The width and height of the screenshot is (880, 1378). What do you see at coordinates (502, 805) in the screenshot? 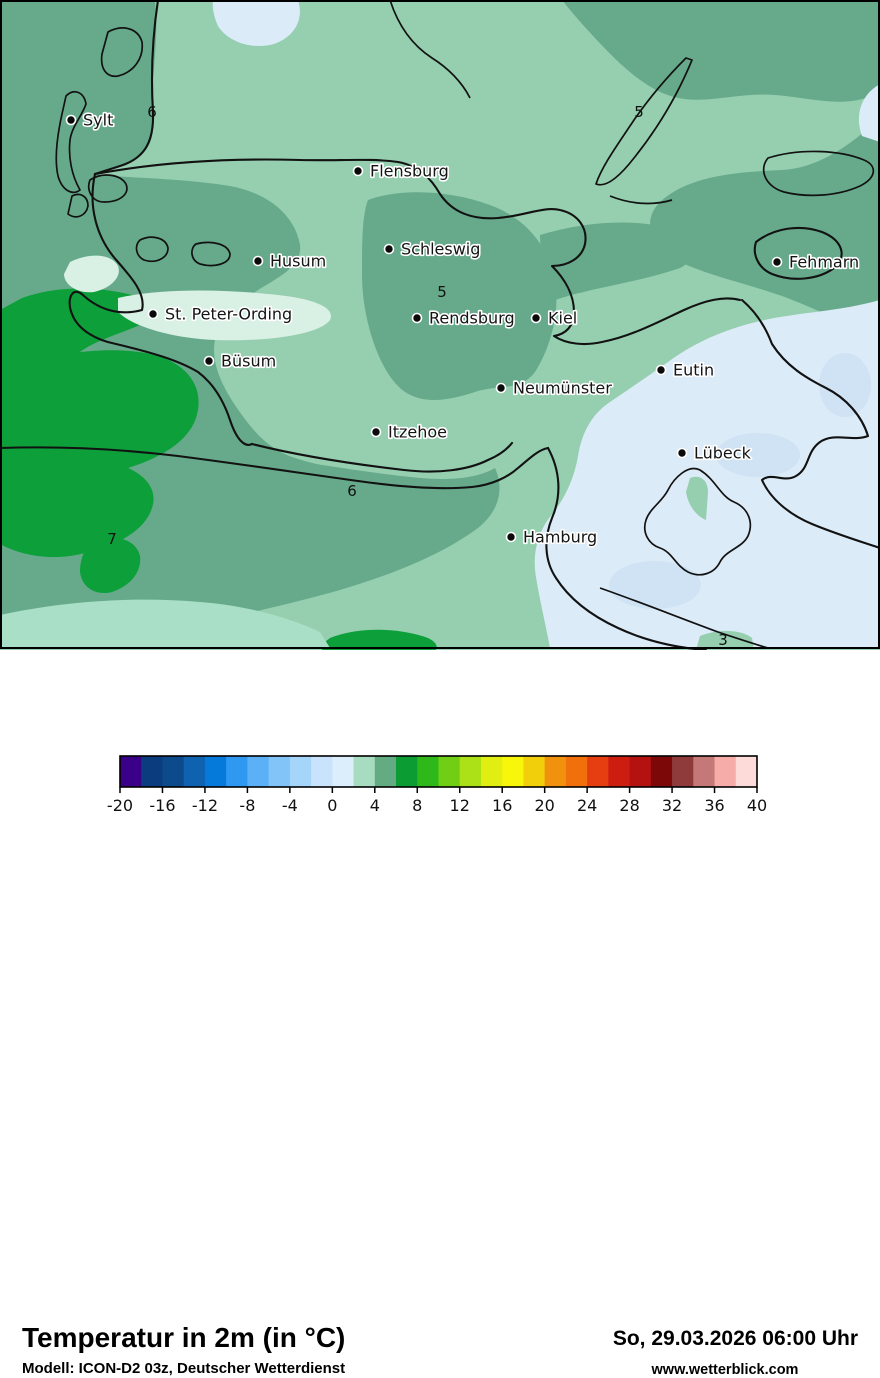
I see `legend-tick-label-16: 16` at bounding box center [502, 805].